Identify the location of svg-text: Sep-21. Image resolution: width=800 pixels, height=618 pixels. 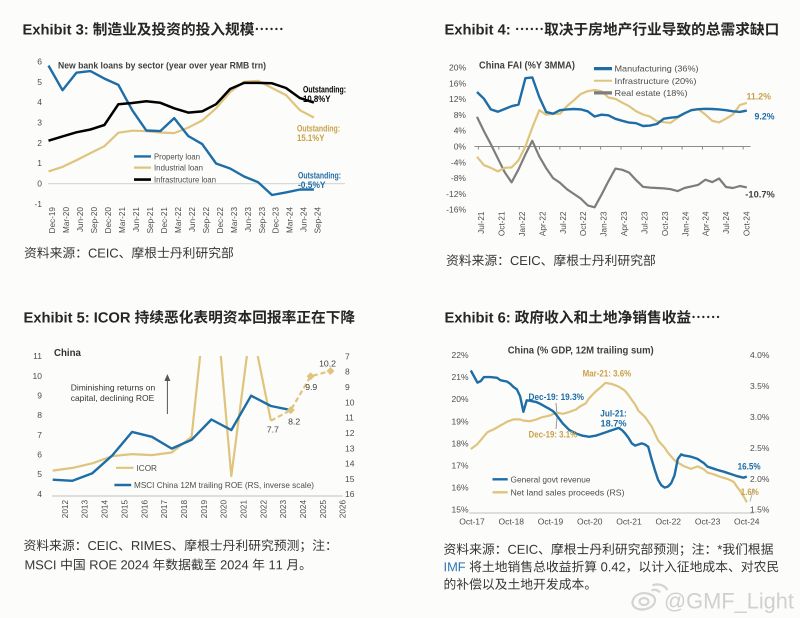
(150, 220).